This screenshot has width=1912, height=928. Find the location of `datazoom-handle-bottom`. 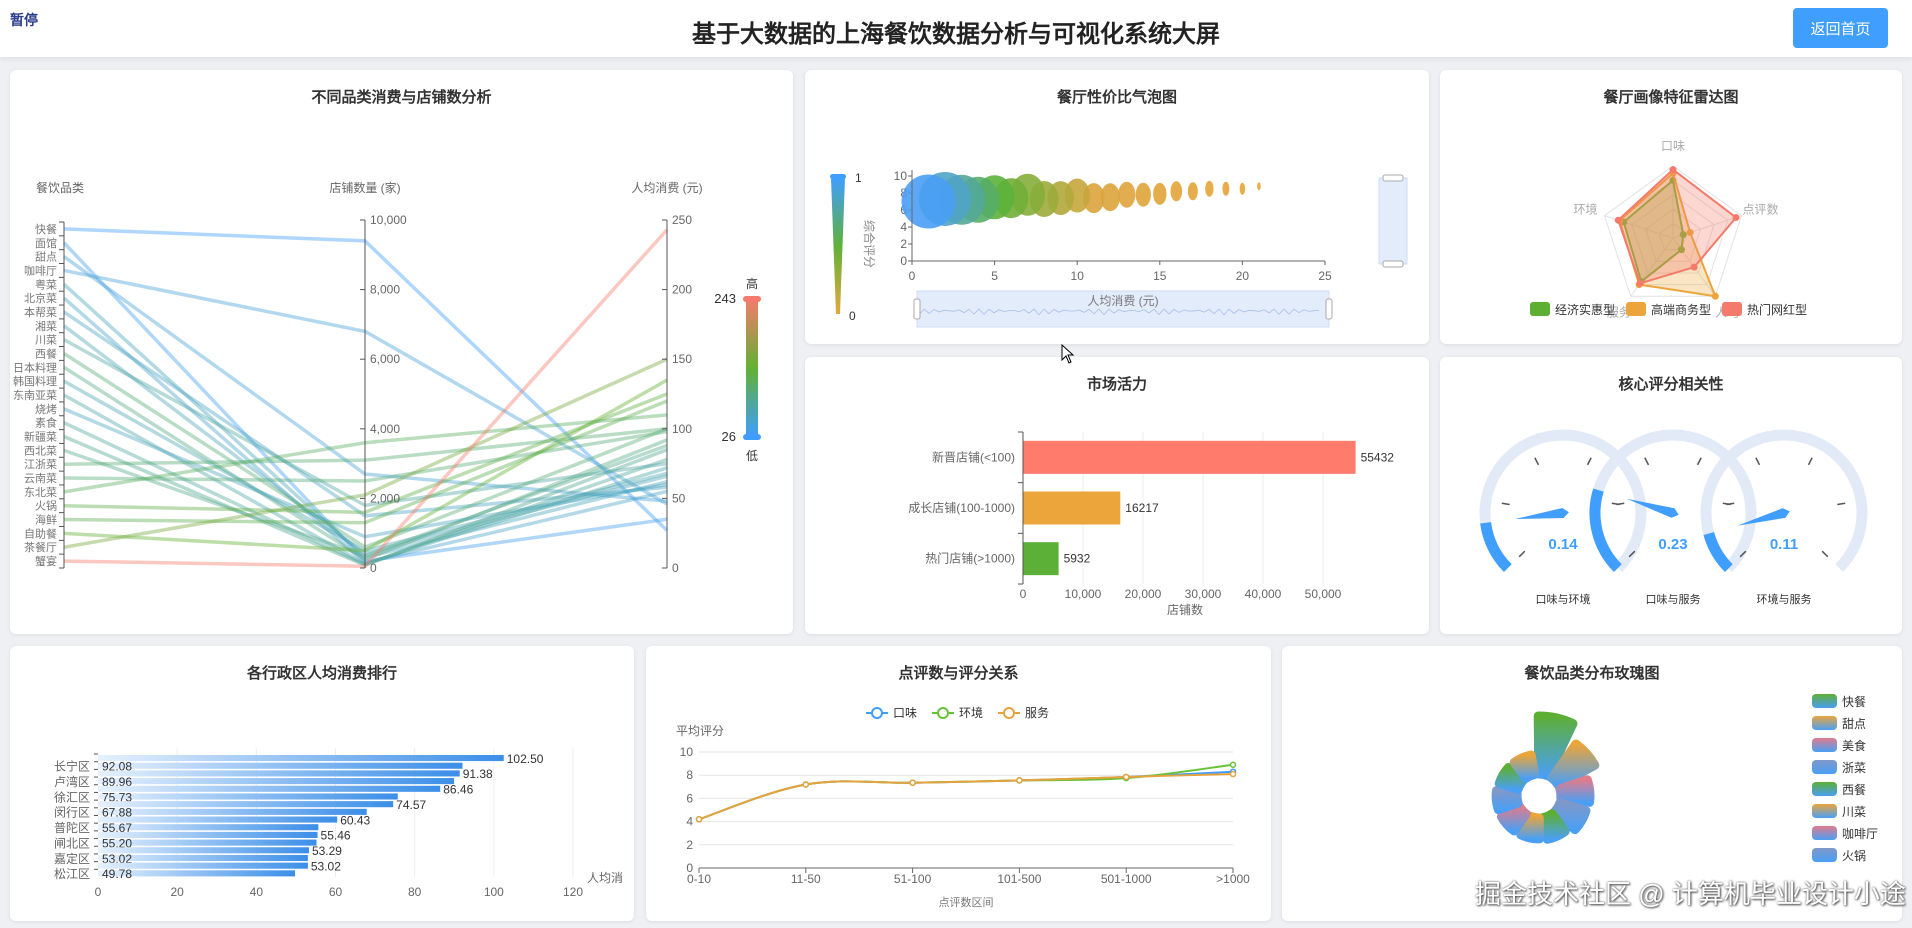

datazoom-handle-bottom is located at coordinates (1393, 264).